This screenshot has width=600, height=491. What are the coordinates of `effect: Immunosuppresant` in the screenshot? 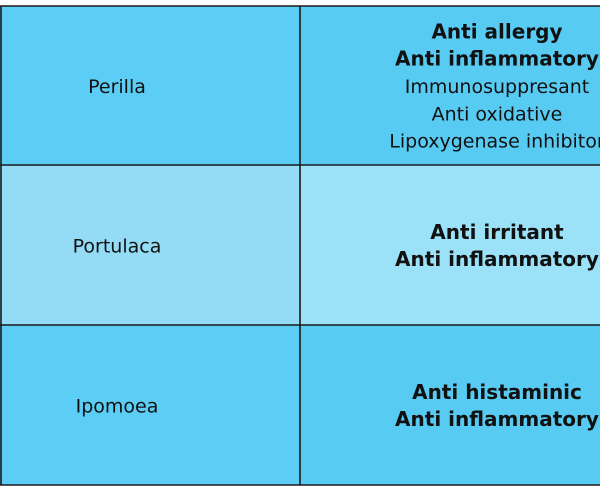 It's located at (497, 87).